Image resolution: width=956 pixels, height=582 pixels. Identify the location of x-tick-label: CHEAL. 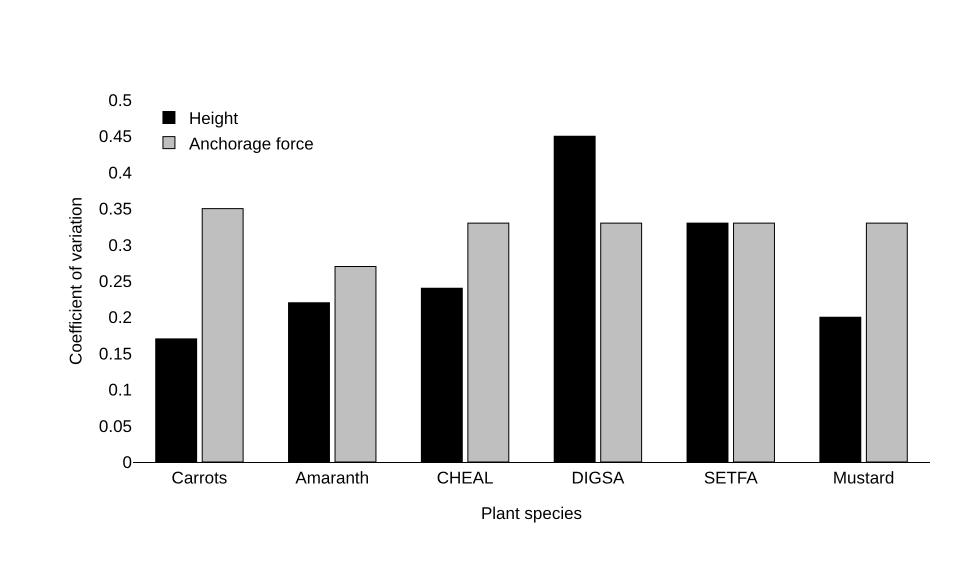
(465, 478).